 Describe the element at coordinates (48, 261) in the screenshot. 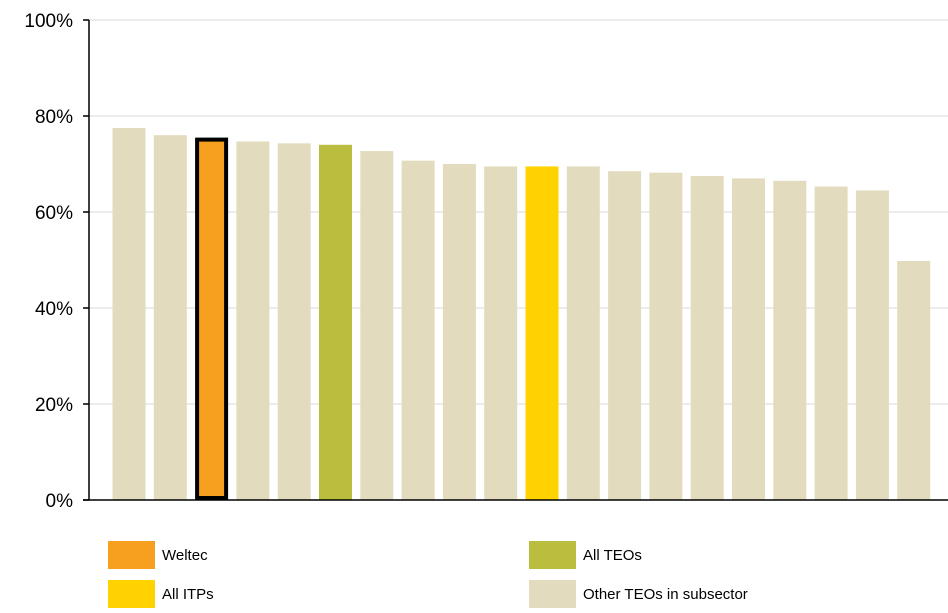

I see `y-tick-labels: 0% 20% 40% 60% 80% 100%` at that location.